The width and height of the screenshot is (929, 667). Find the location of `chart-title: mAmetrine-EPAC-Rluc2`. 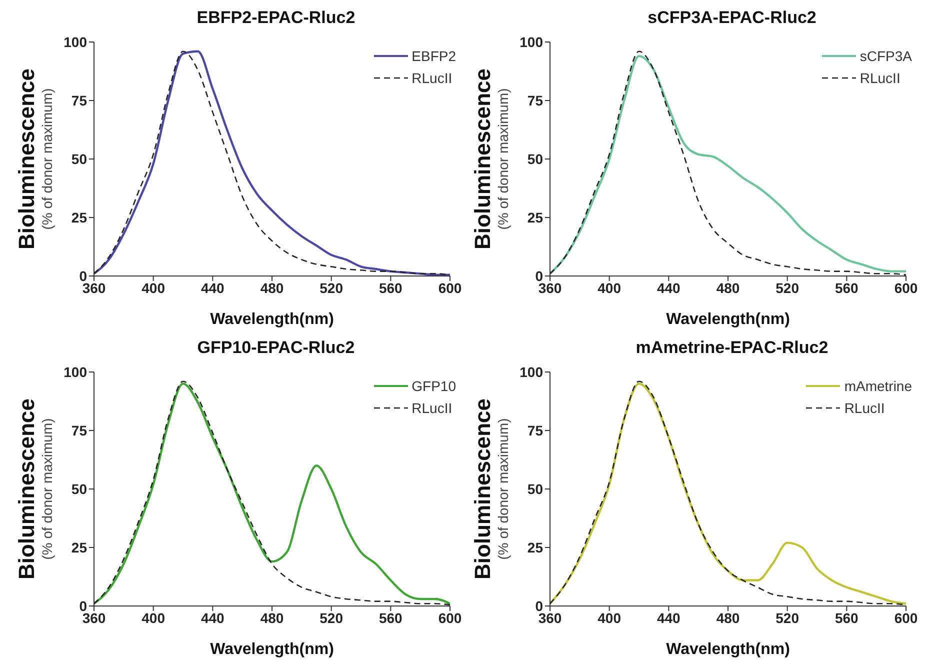

chart-title: mAmetrine-EPAC-Rluc2 is located at coordinates (732, 348).